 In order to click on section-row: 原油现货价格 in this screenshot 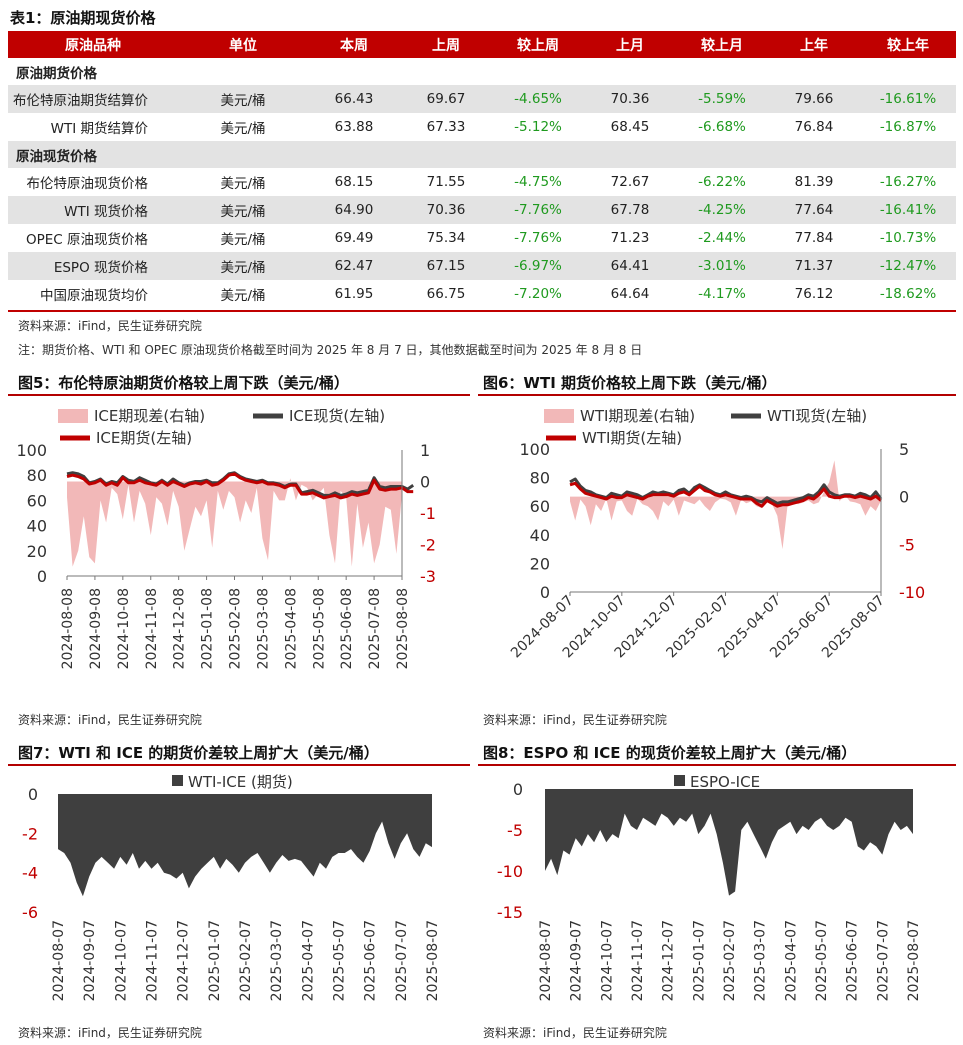, I will do `click(482, 154)`.